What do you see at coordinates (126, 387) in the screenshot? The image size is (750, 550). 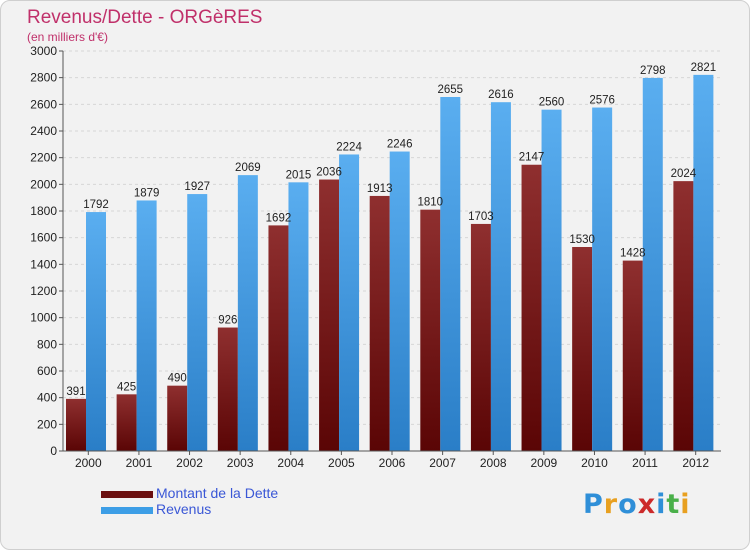 I see `data-label-dette: 425` at bounding box center [126, 387].